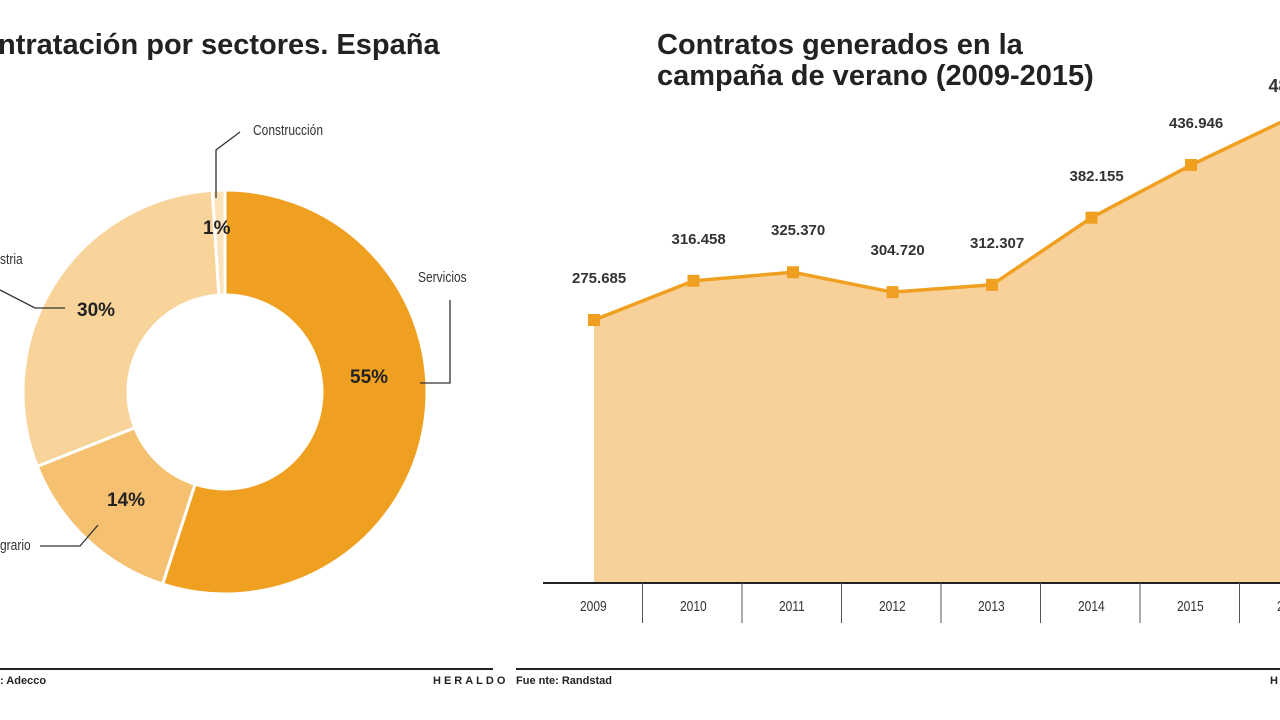 Image resolution: width=1280 pixels, height=720 pixels. Describe the element at coordinates (698, 239) in the screenshot. I see `value-label: 316.458` at that location.